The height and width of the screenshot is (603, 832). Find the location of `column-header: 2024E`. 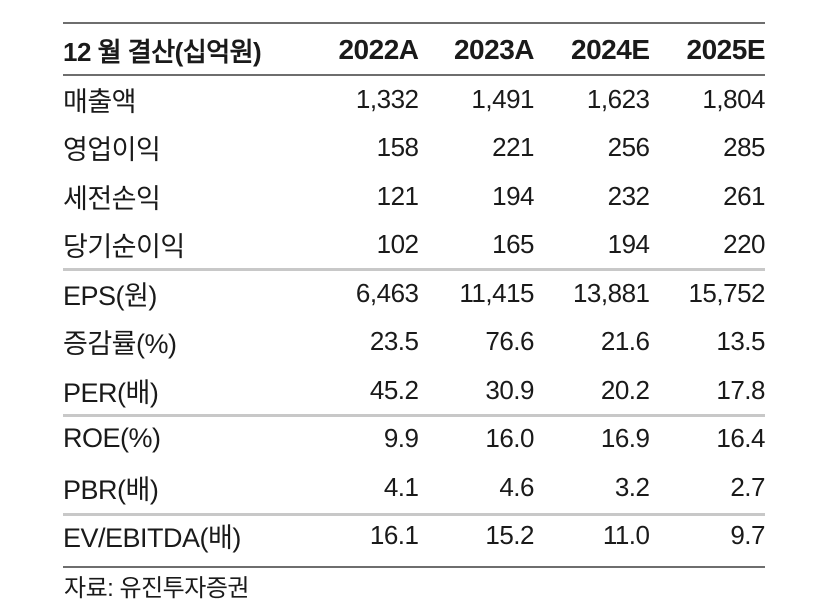

column-header: 2024E is located at coordinates (610, 49).